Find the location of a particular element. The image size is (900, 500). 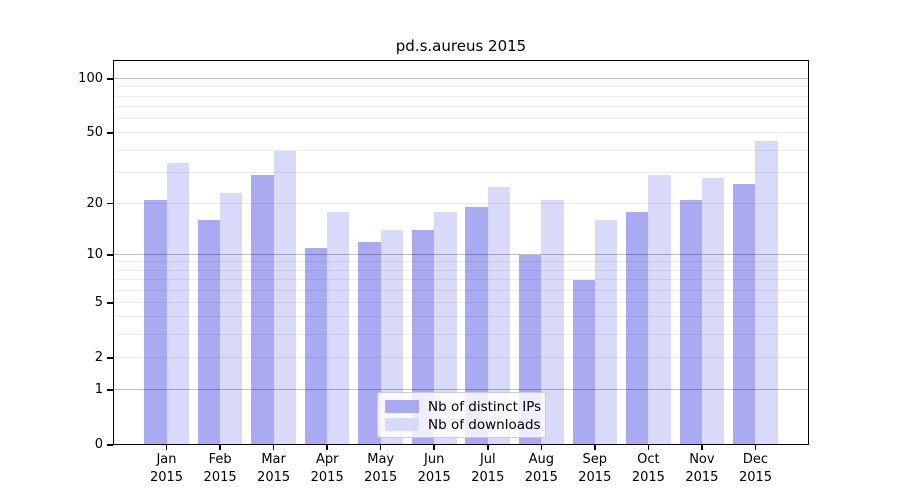

y-tick-label: 2 is located at coordinates (98, 357).